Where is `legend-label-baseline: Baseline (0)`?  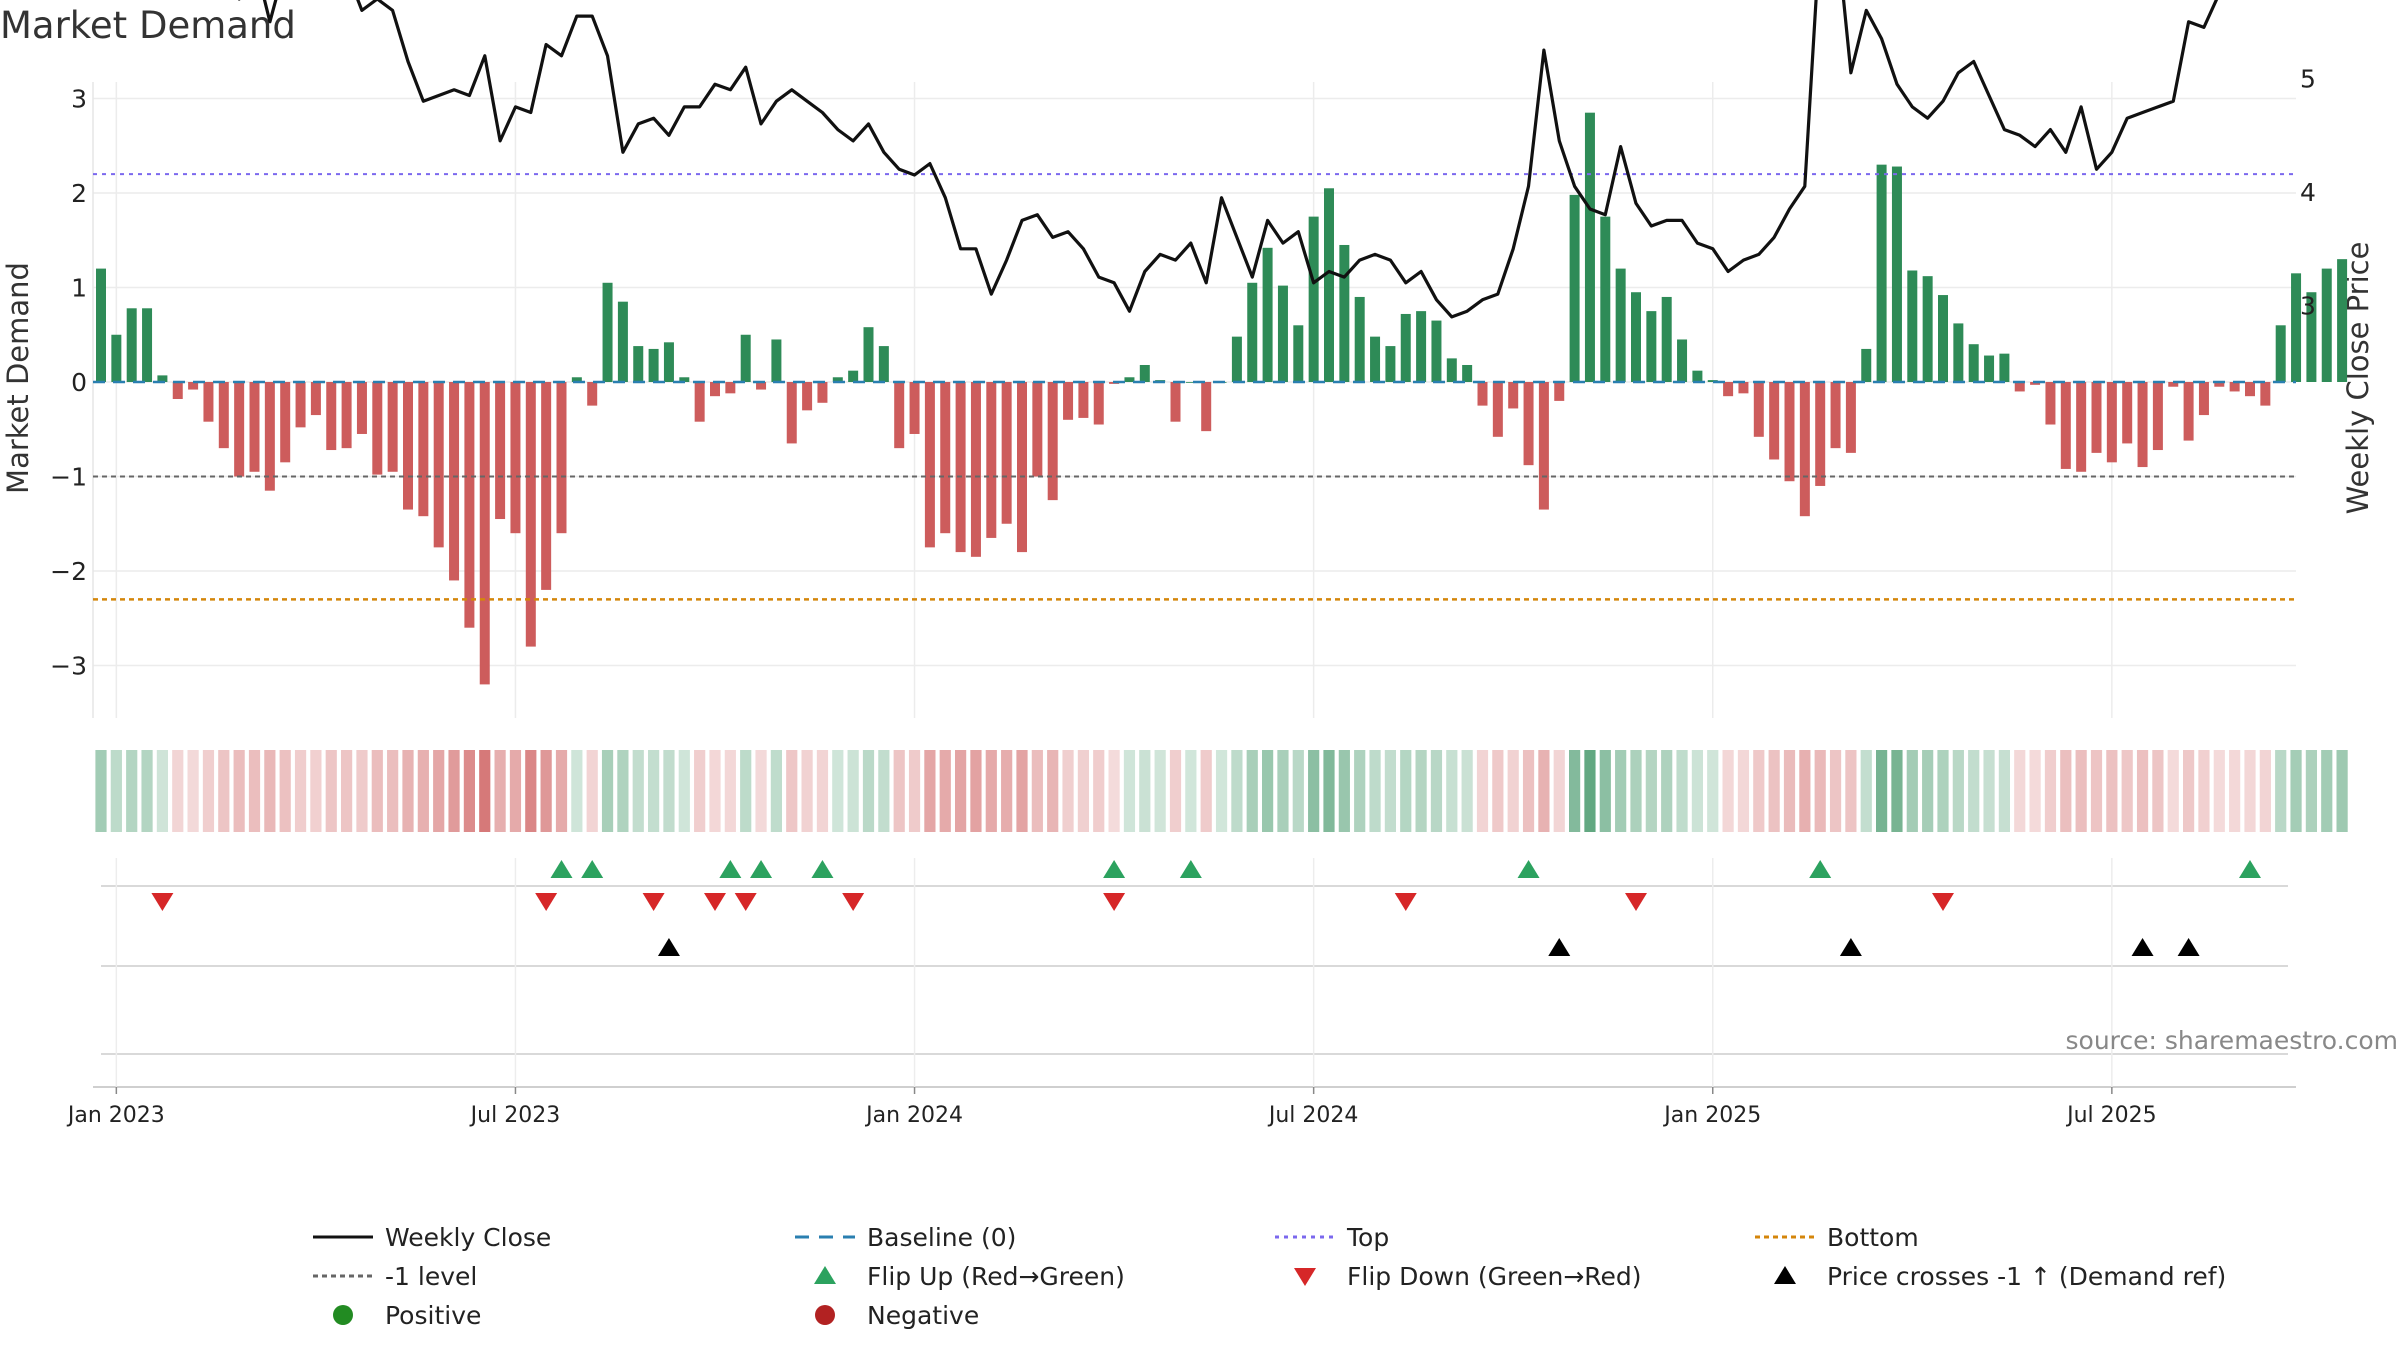 legend-label-baseline: Baseline (0) is located at coordinates (941, 1237).